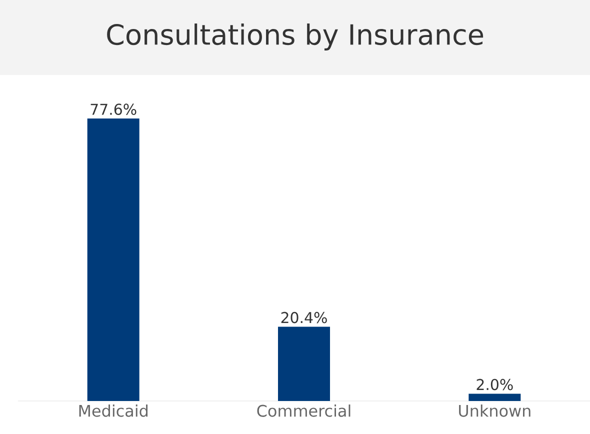 The height and width of the screenshot is (434, 590). I want to click on data-label: 20.4%, so click(304, 318).